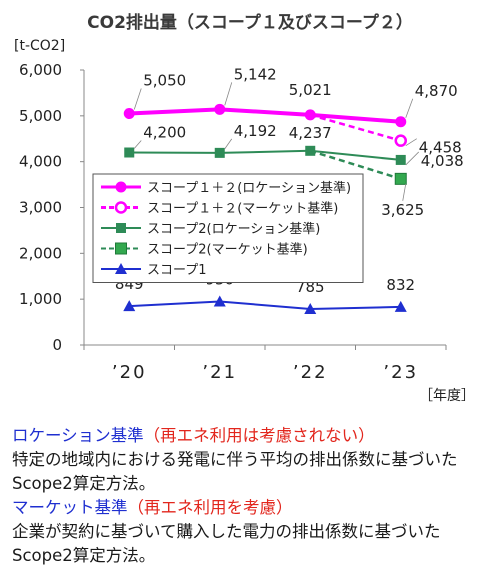  I want to click on y-tick-label: 2,000, so click(40, 253).